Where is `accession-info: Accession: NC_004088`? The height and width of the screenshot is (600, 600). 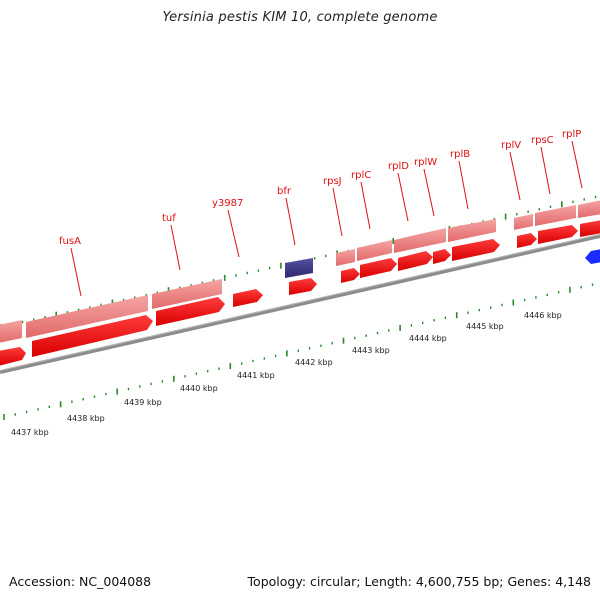
accession-info: Accession: NC_004088 is located at coordinates (80, 581).